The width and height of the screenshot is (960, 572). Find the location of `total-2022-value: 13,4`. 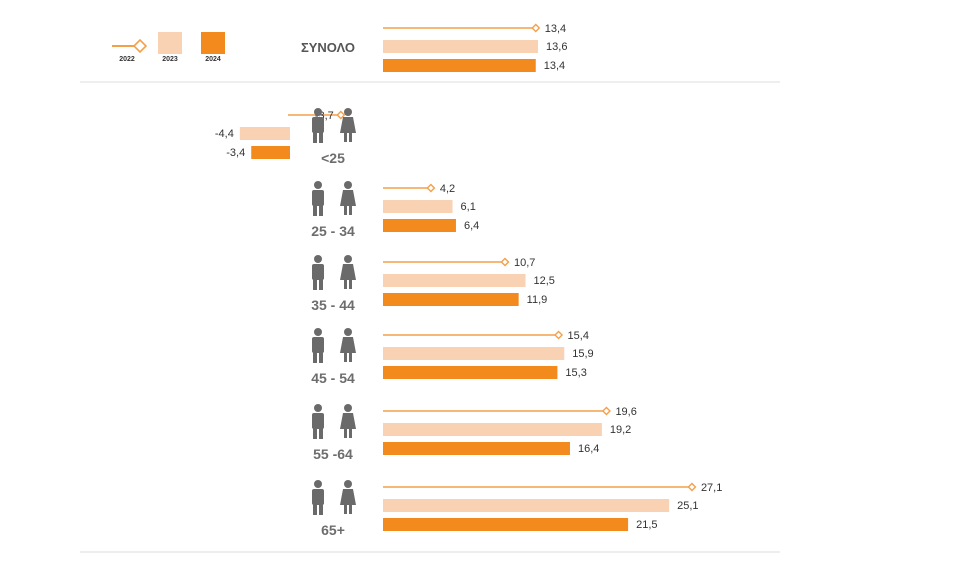

total-2022-value: 13,4 is located at coordinates (555, 29).